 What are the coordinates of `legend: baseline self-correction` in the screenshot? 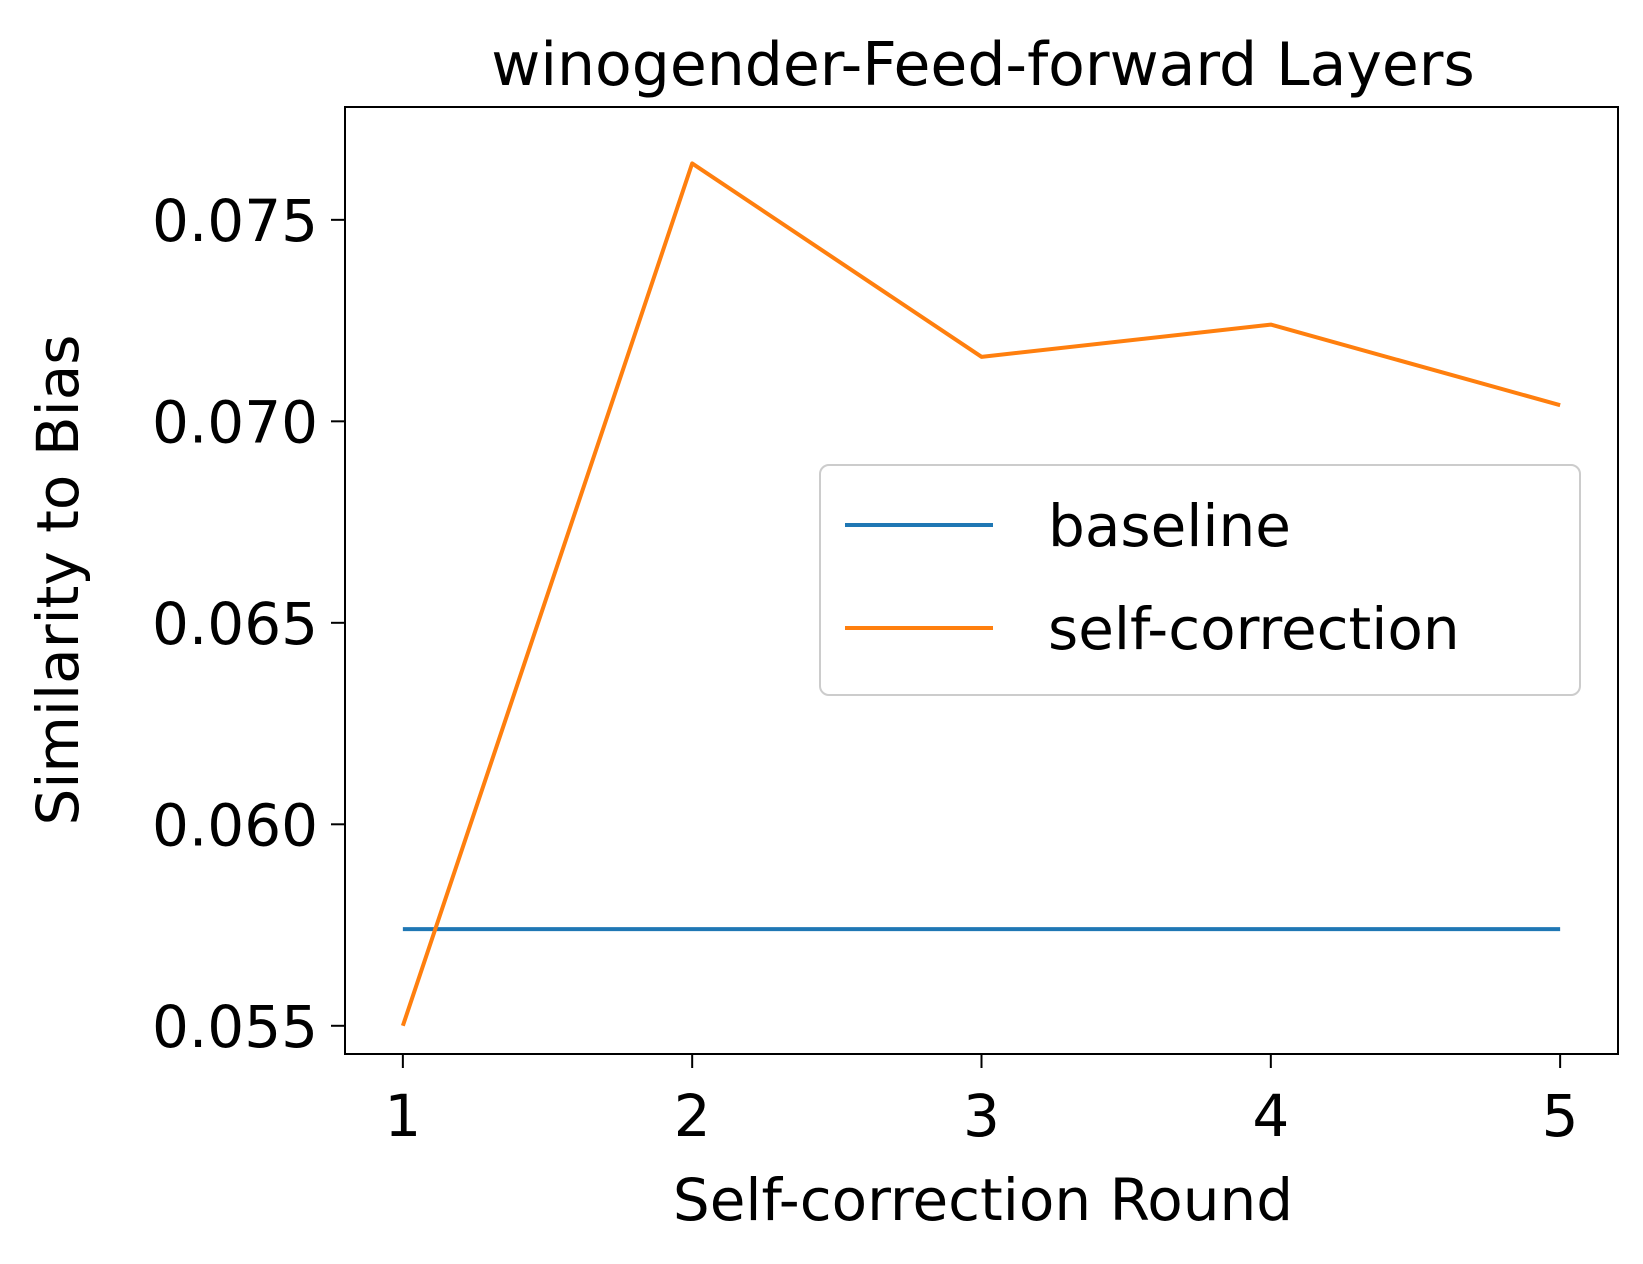 It's located at (1200, 580).